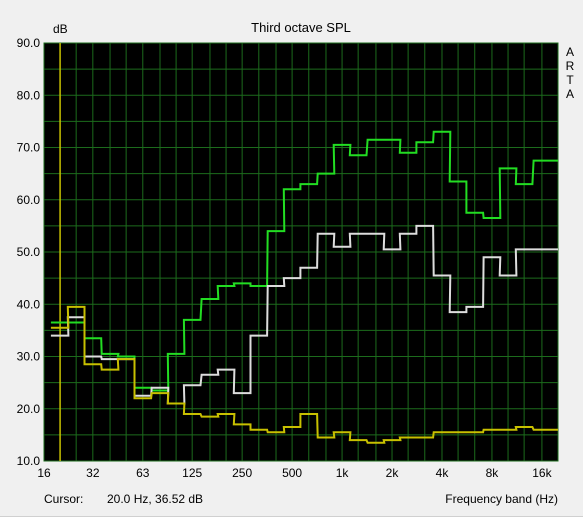 The height and width of the screenshot is (517, 583). Describe the element at coordinates (301, 27) in the screenshot. I see `chart-title: Third octave SPL` at that location.